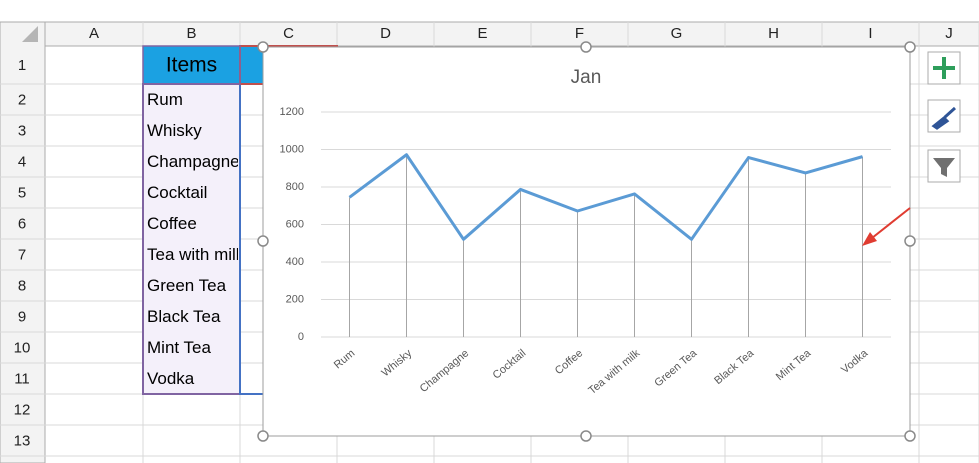 This screenshot has height=463, width=979. Describe the element at coordinates (605, 197) in the screenshot. I see `data-line` at that location.